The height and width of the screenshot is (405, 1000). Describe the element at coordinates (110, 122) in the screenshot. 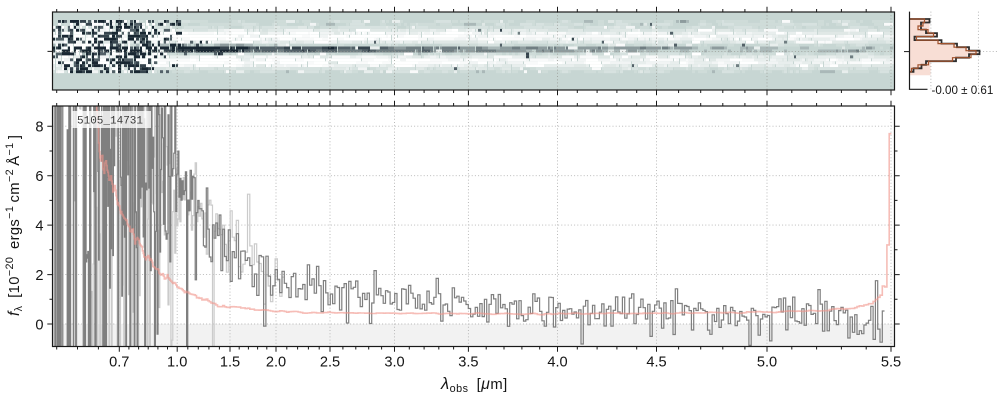

I see `svg-text: 5105_14731` at that location.